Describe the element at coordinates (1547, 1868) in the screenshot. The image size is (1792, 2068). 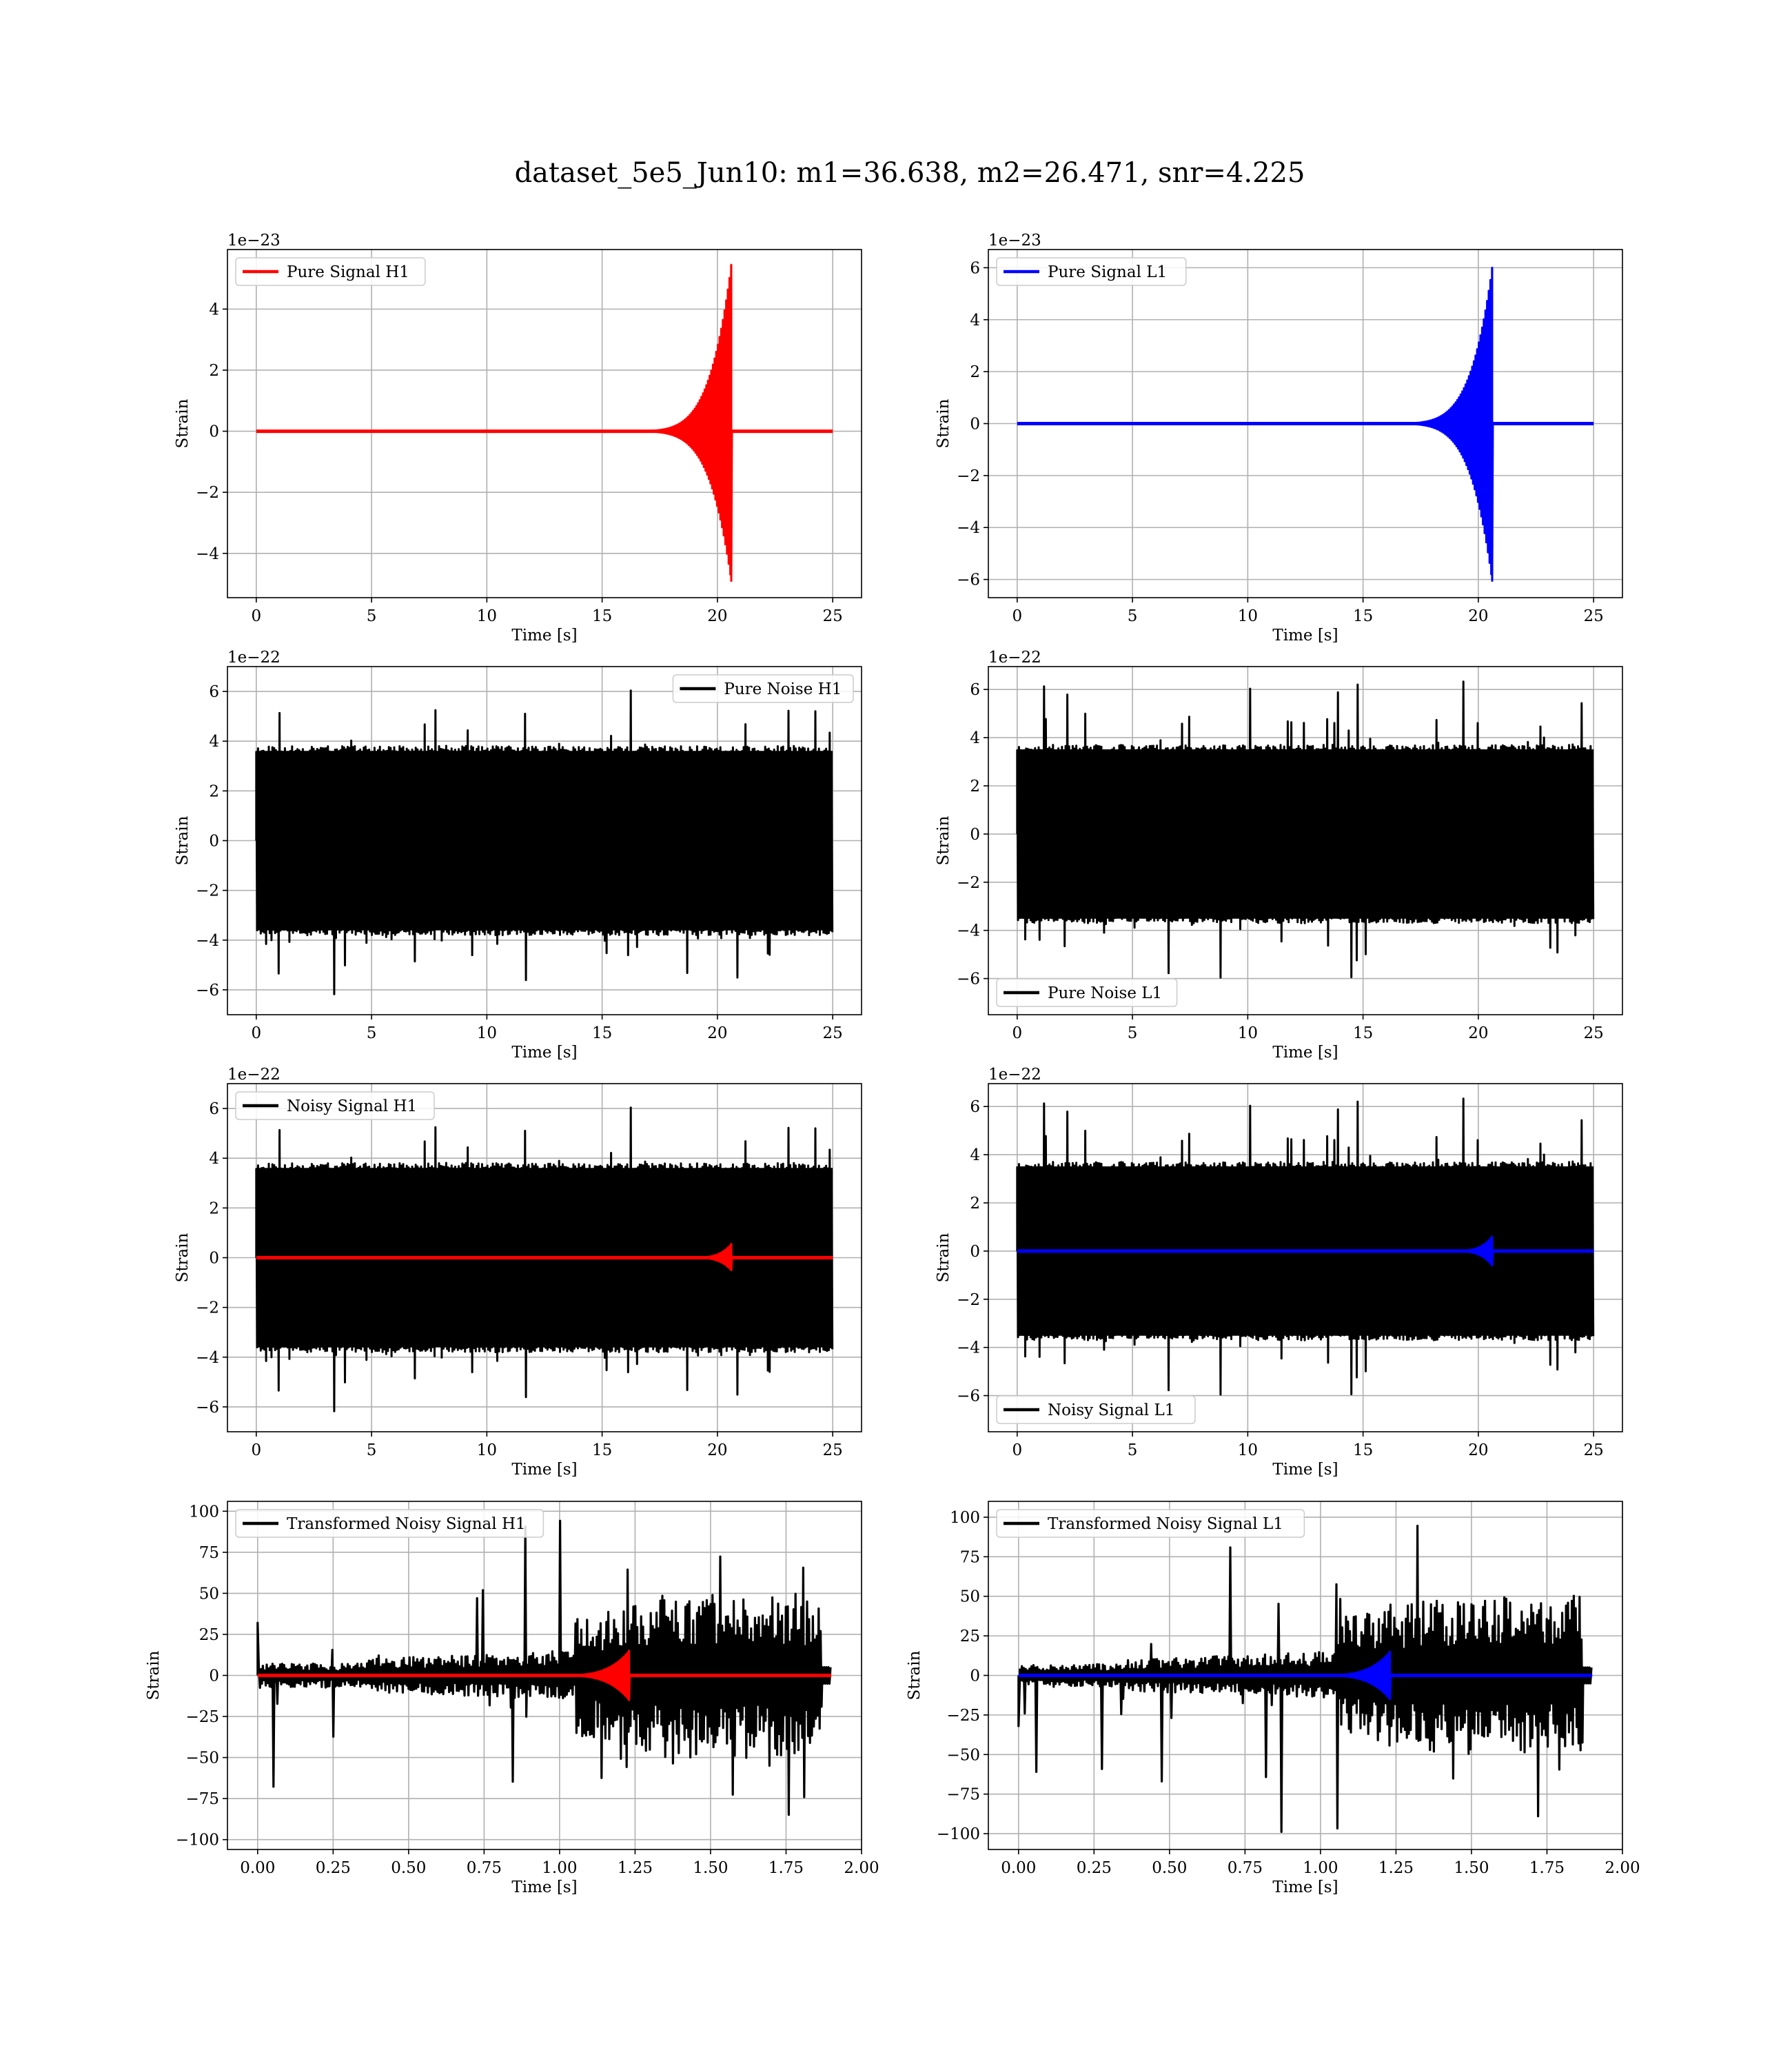
I see `x-tick-label: 1.75` at that location.